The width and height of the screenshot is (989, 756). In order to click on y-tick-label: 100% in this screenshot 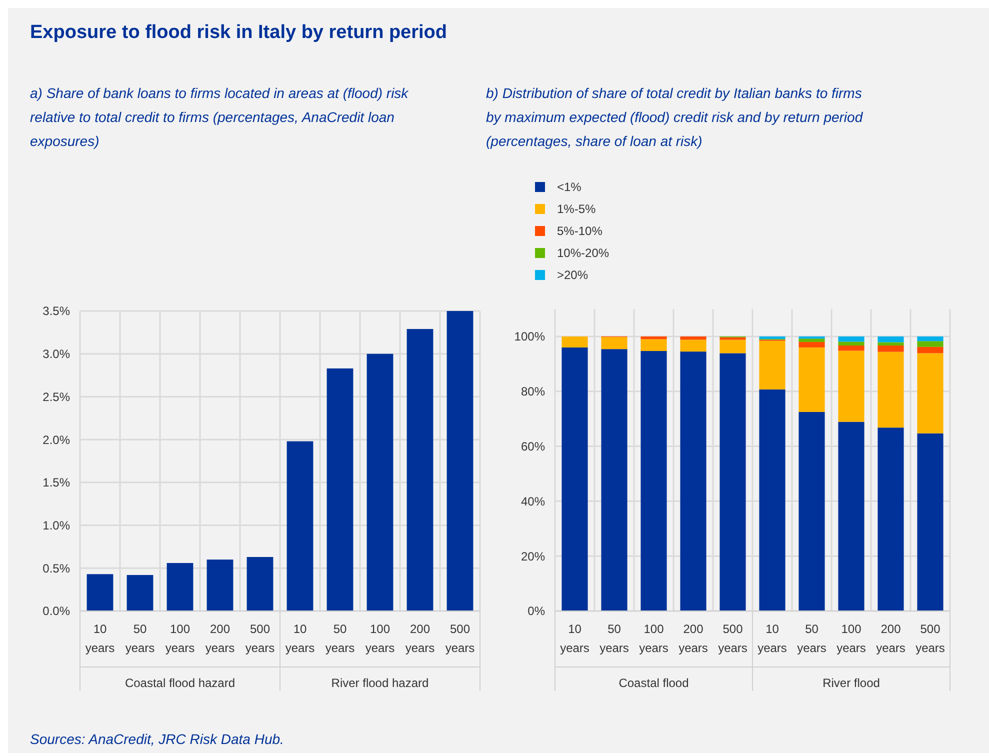, I will do `click(530, 337)`.